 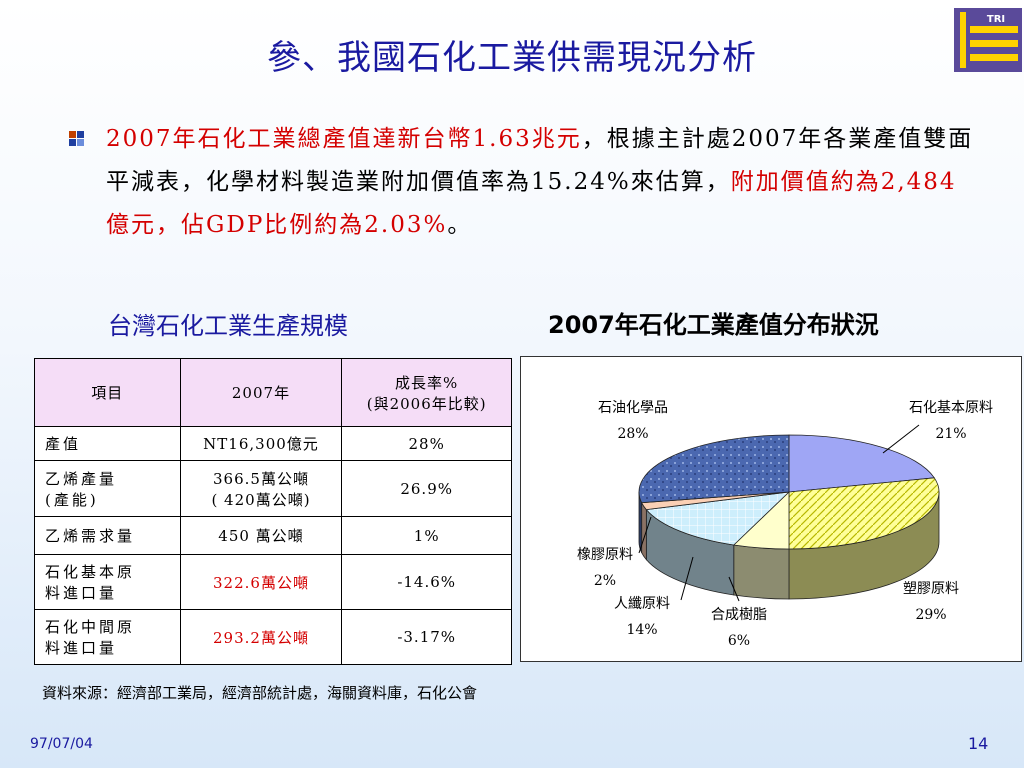 I want to click on row-value: NT16,300億元, so click(x=261, y=443).